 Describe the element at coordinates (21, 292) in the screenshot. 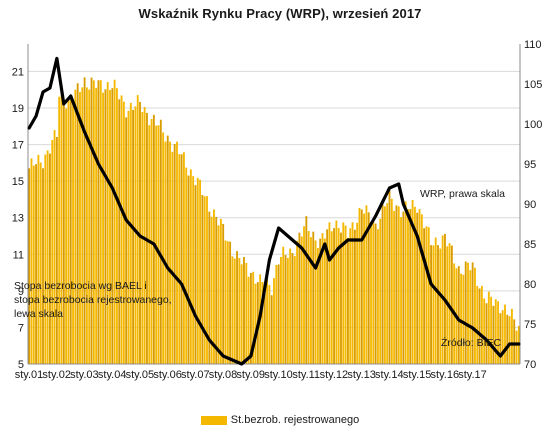

I see `y-left-tick-label: 9` at that location.